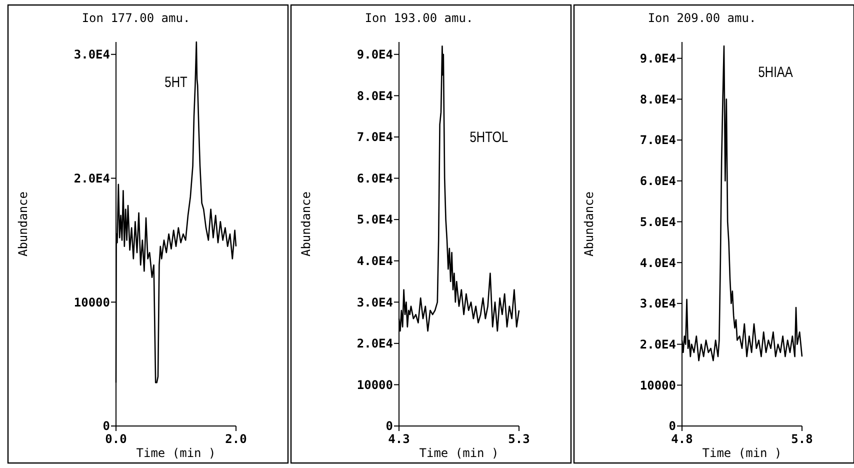  Describe the element at coordinates (399, 439) in the screenshot. I see `x-tick-label: 4.3` at that location.